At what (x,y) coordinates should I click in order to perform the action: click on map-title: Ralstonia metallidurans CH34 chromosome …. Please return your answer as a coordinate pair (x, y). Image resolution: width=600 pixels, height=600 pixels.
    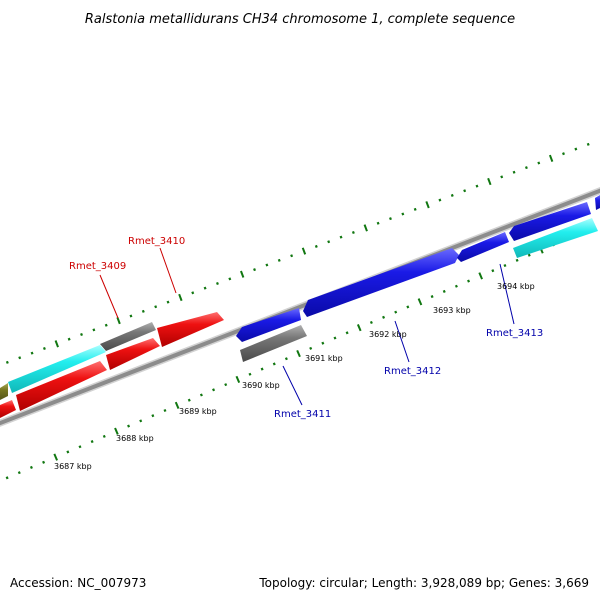
    Looking at the image, I should click on (300, 19).